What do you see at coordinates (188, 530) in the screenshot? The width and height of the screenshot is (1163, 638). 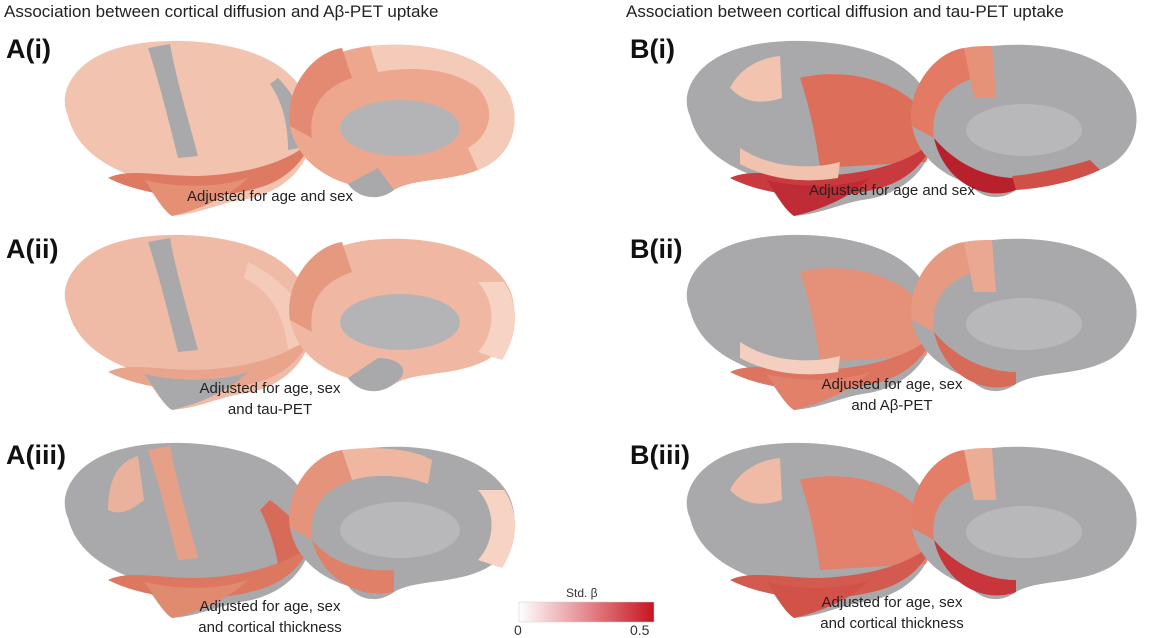 I see `brain-a-iii` at bounding box center [188, 530].